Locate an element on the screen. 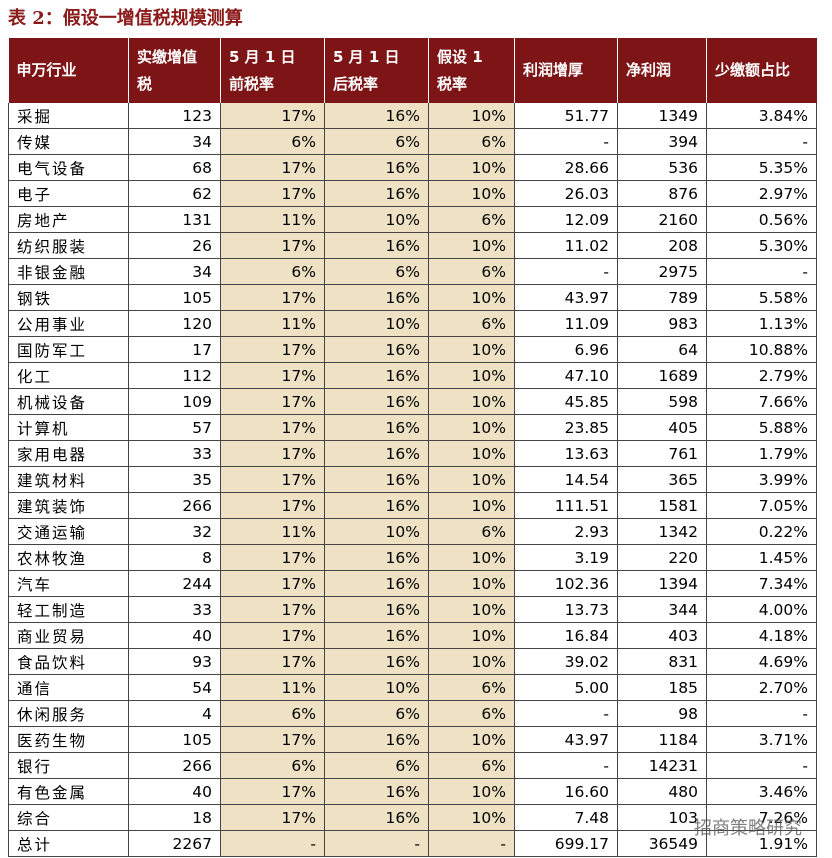 Image resolution: width=832 pixels, height=858 pixels. table-row: 非银金融 34 6% 6% 6% -2975- is located at coordinates (412, 271).